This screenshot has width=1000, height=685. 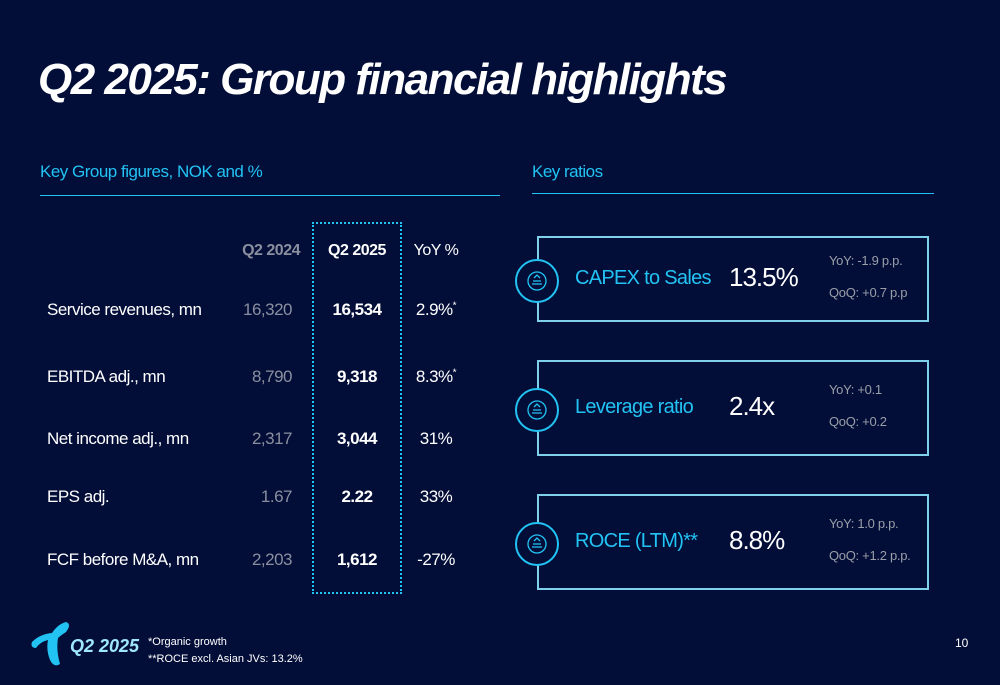 What do you see at coordinates (962, 643) in the screenshot?
I see `page-number: 10` at bounding box center [962, 643].